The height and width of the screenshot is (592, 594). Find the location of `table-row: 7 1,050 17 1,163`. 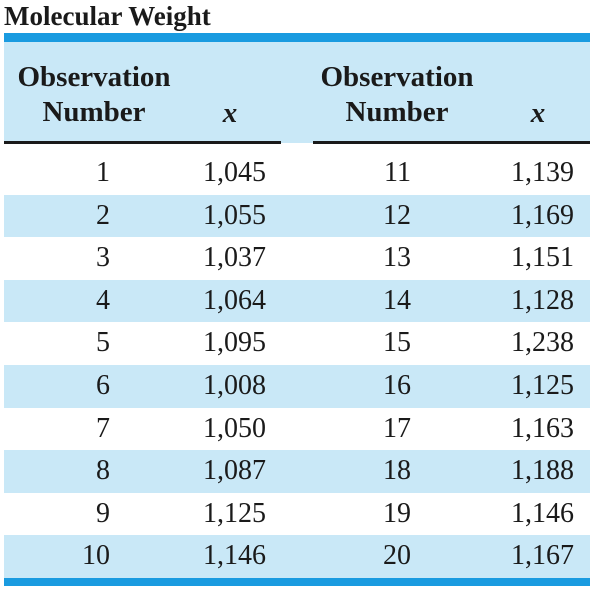

table-row: 7 1,050 17 1,163 is located at coordinates (297, 429).